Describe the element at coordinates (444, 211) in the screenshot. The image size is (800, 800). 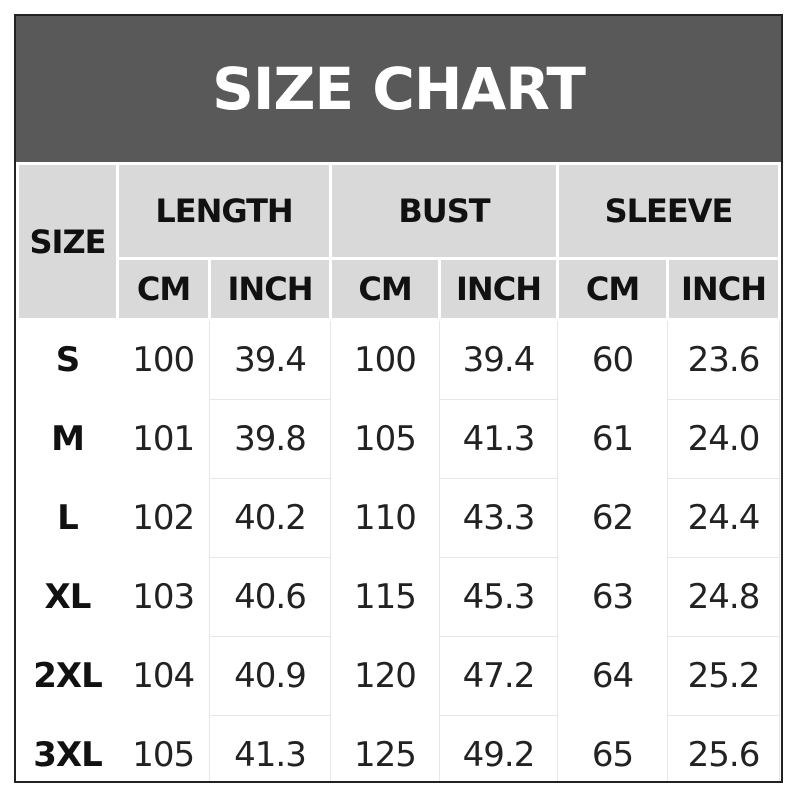
I see `header-bust: BUST` at that location.